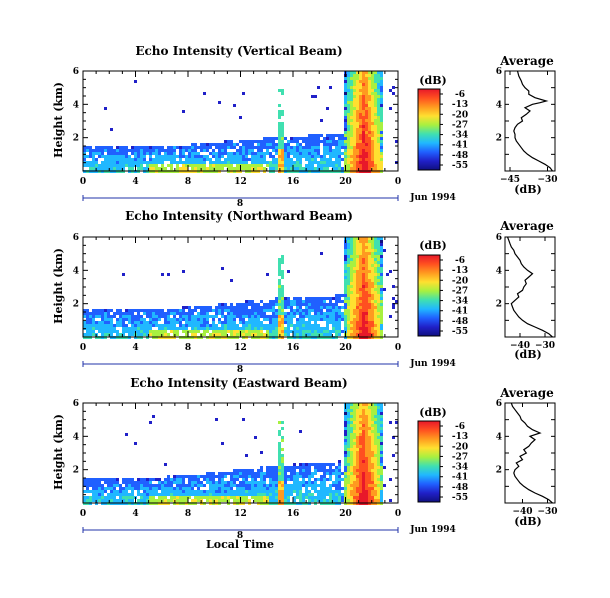  What do you see at coordinates (293, 348) in the screenshot?
I see `x-tick-label: 16` at bounding box center [293, 348].